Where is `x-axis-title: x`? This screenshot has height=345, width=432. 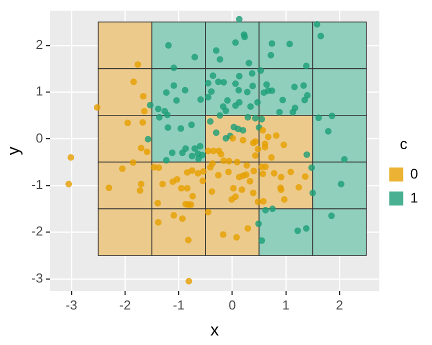 x-axis-title: x is located at coordinates (215, 330).